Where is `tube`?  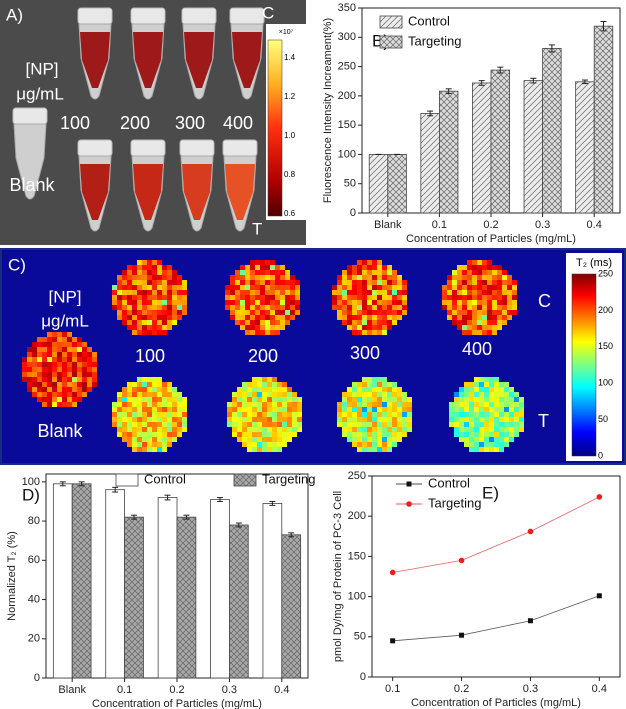 tube is located at coordinates (95, 185).